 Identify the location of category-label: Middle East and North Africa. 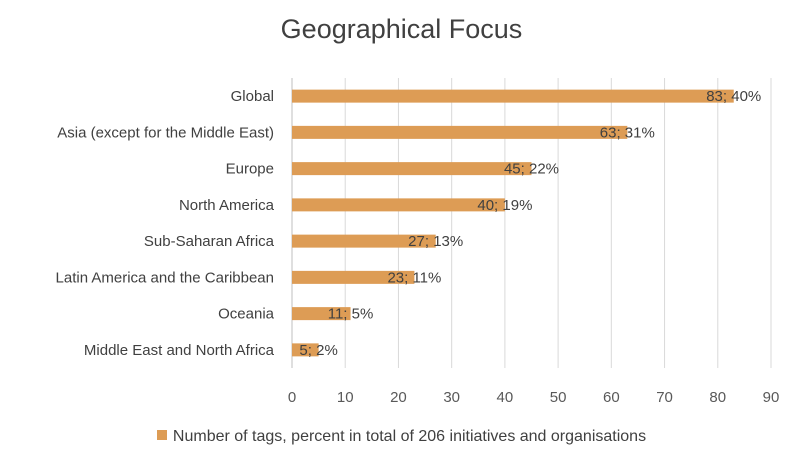
(179, 350).